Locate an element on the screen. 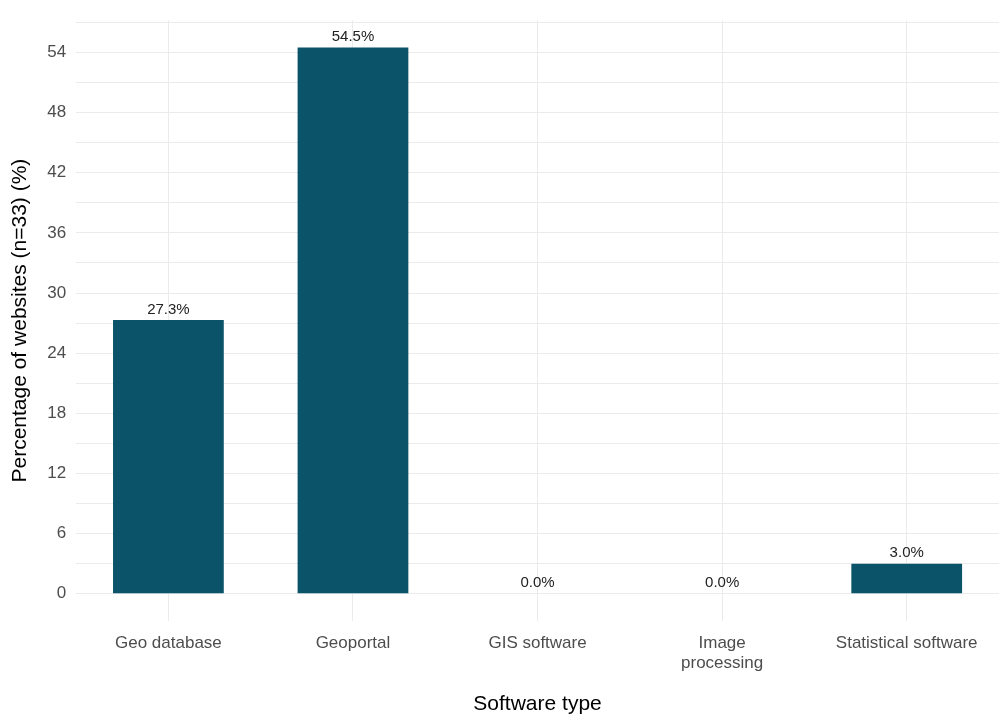  x-tick-label: Image processing is located at coordinates (722, 652).